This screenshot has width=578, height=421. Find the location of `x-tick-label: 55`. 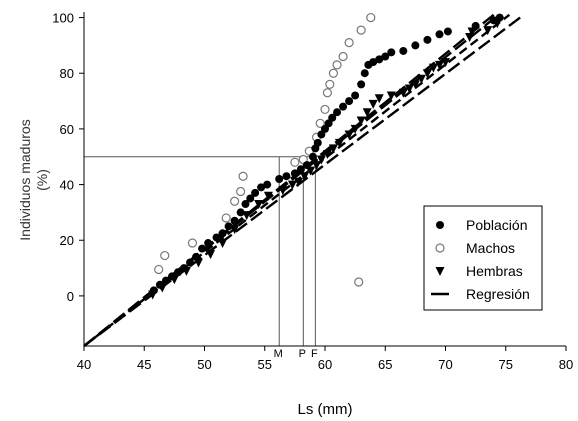

x-tick-label: 55 is located at coordinates (265, 364).